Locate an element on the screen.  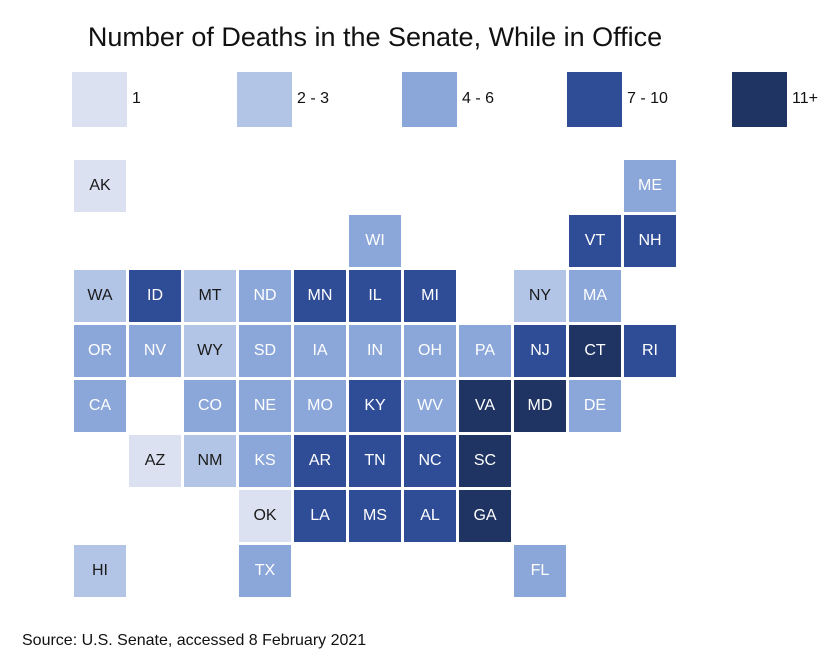
state-tile-or: OR is located at coordinates (100, 351).